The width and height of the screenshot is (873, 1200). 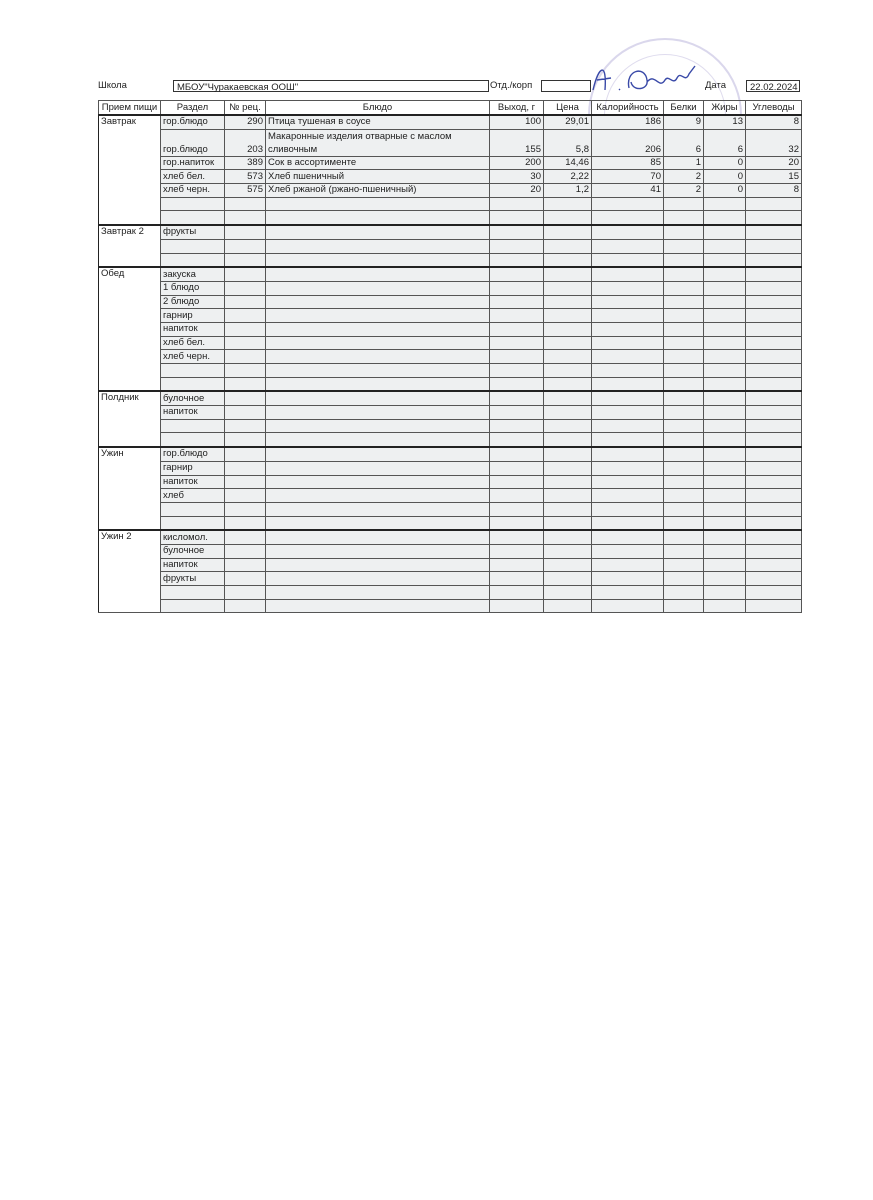 What do you see at coordinates (567, 108) in the screenshot?
I see `header-col-price: Цена` at bounding box center [567, 108].